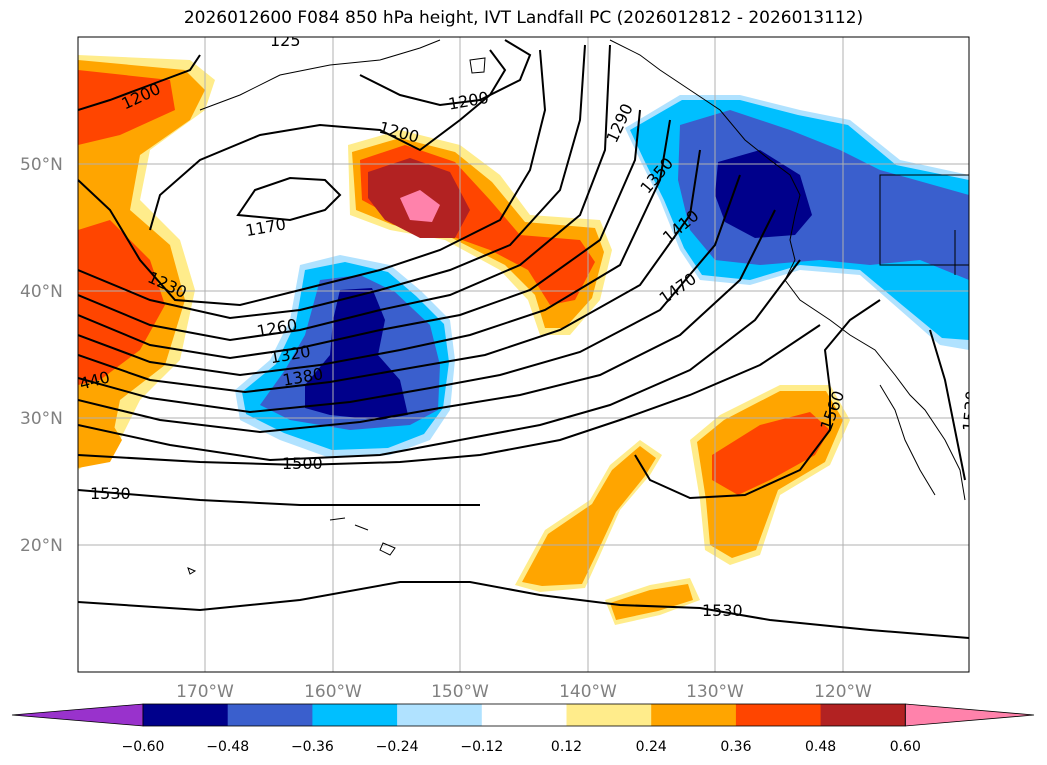 The height and width of the screenshot is (765, 1047). Describe the element at coordinates (445, 73) in the screenshot. I see `contour-1200-north` at that location.